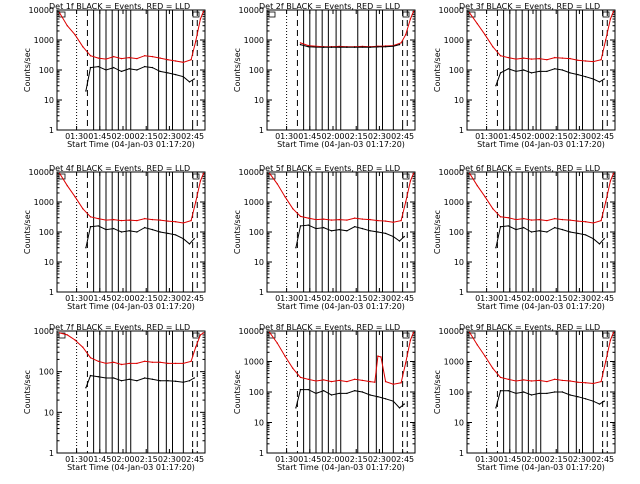  What do you see at coordinates (529, 6) in the screenshot?
I see `panel-title: Det 3f BLACK = Events, RED = LLD` at bounding box center [529, 6].